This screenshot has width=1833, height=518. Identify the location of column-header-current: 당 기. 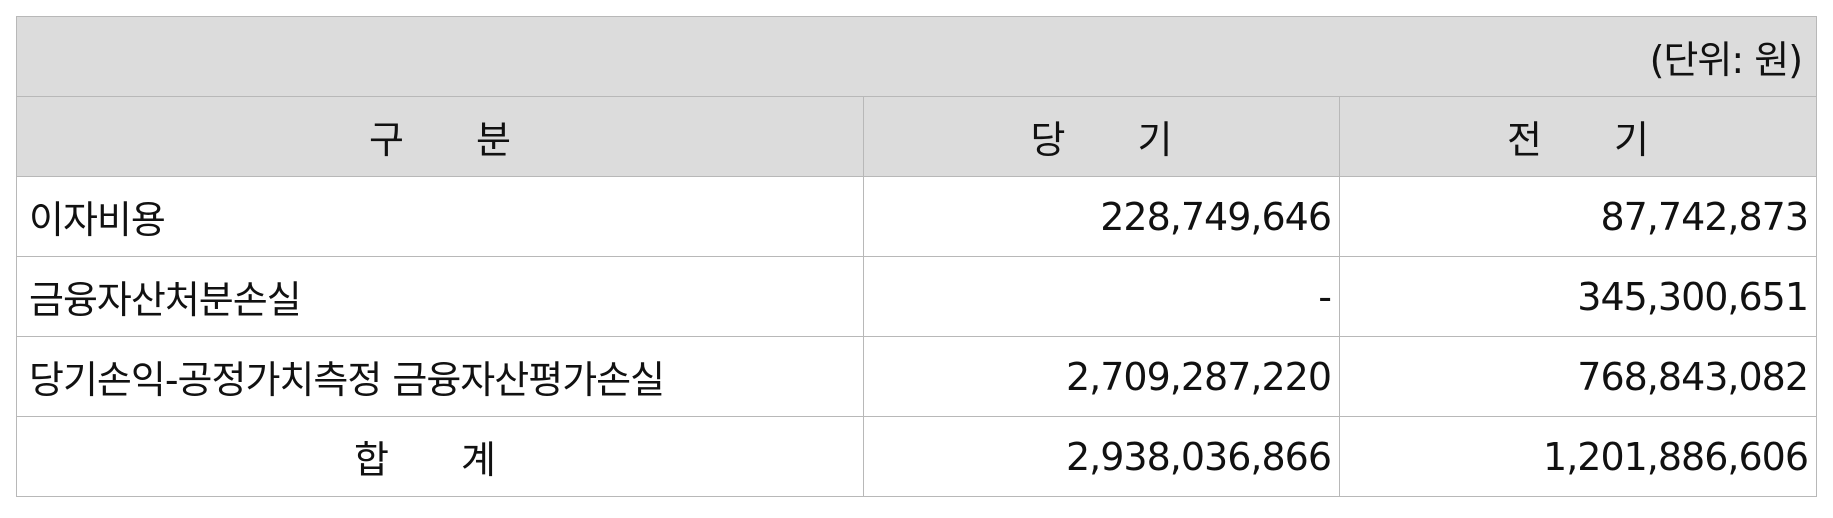
(1101, 136).